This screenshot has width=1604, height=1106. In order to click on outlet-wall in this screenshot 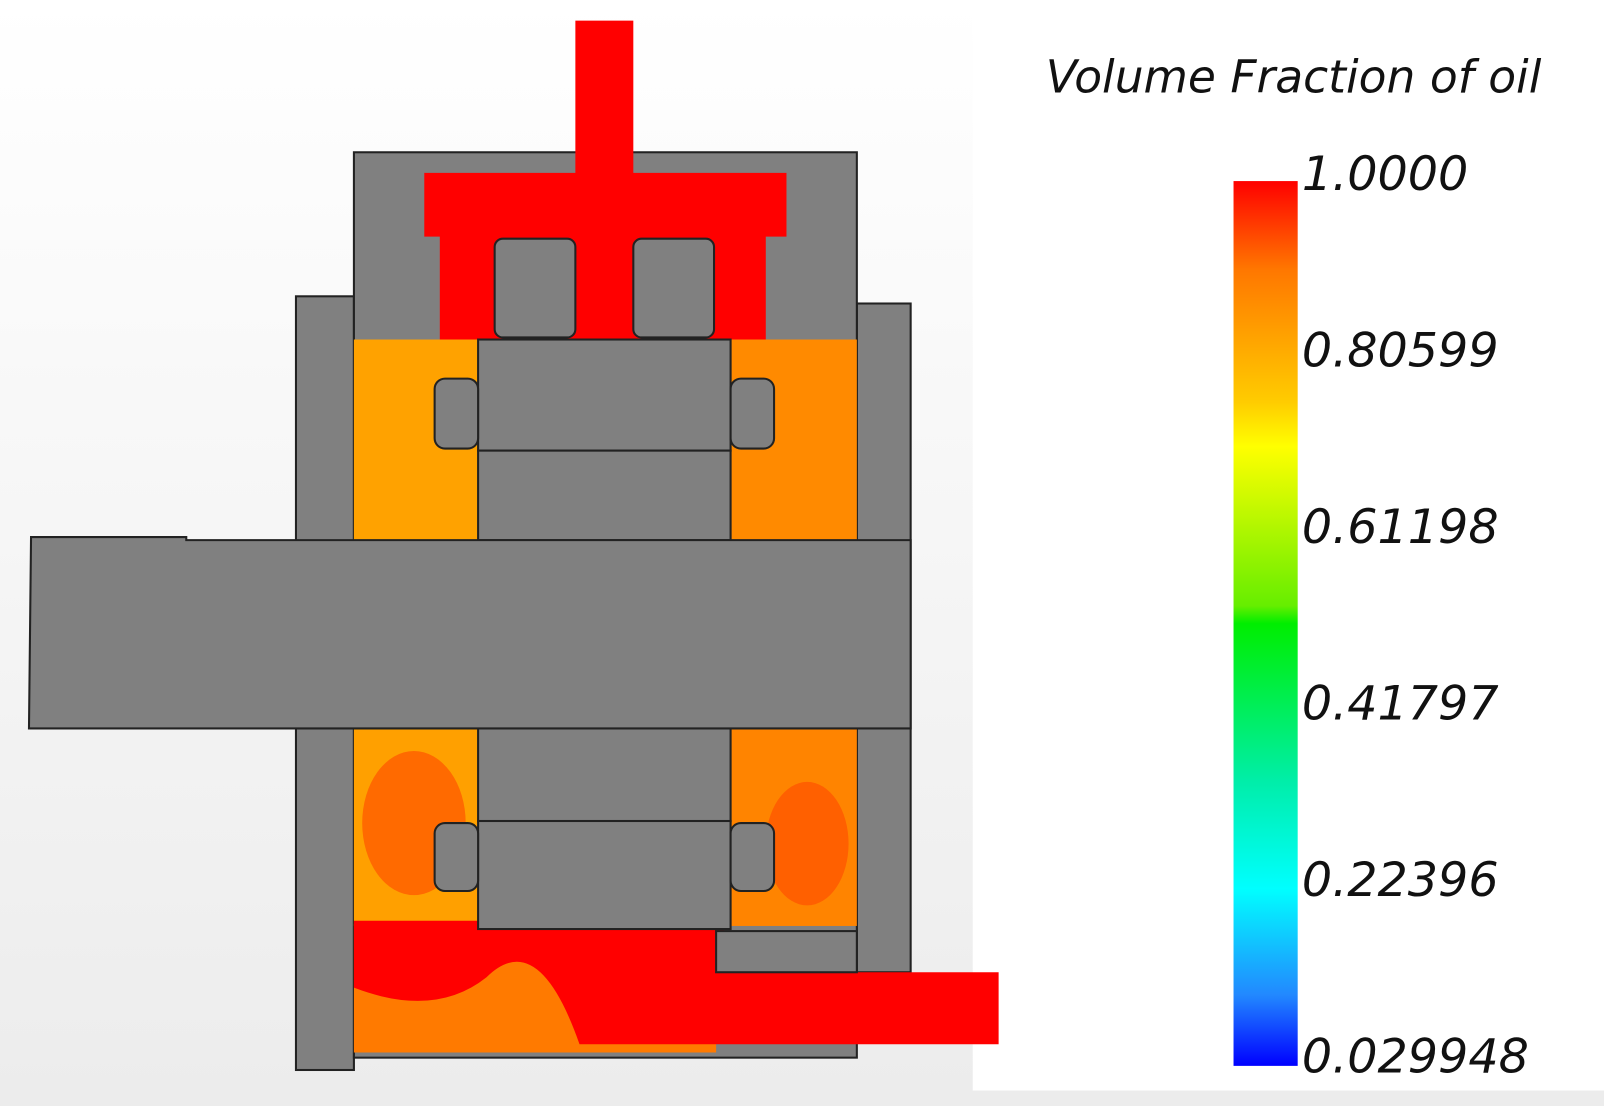, I will do `click(786, 952)`.